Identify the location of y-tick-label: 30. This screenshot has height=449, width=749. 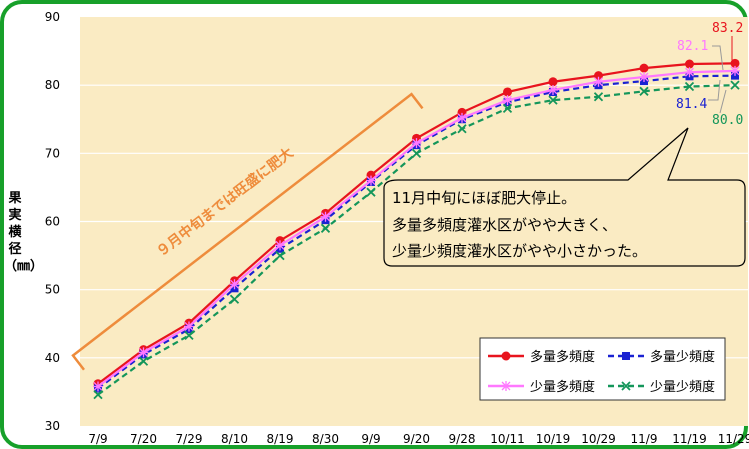
(52, 426).